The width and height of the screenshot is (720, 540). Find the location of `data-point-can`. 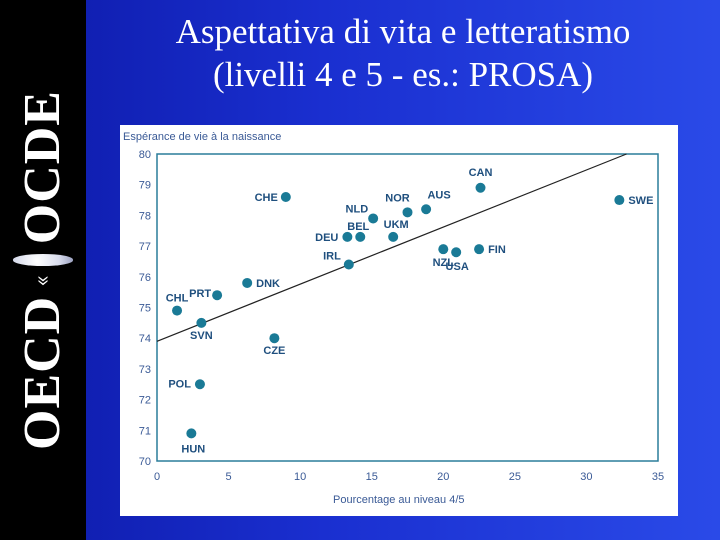

data-point-can is located at coordinates (480, 187).